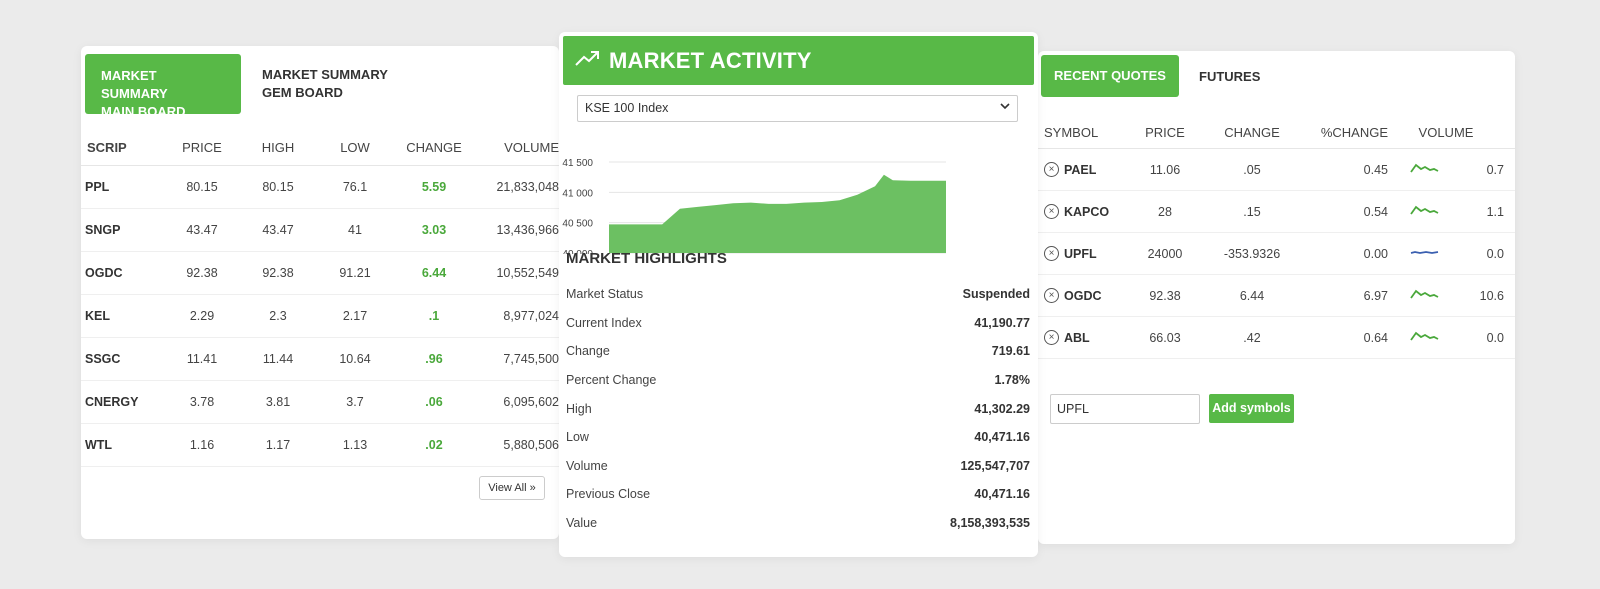 This screenshot has height=589, width=1600. What do you see at coordinates (320, 316) in the screenshot?
I see `table-row: KEL 2.29 2.3 2.17 .1 8,977,024` at bounding box center [320, 316].